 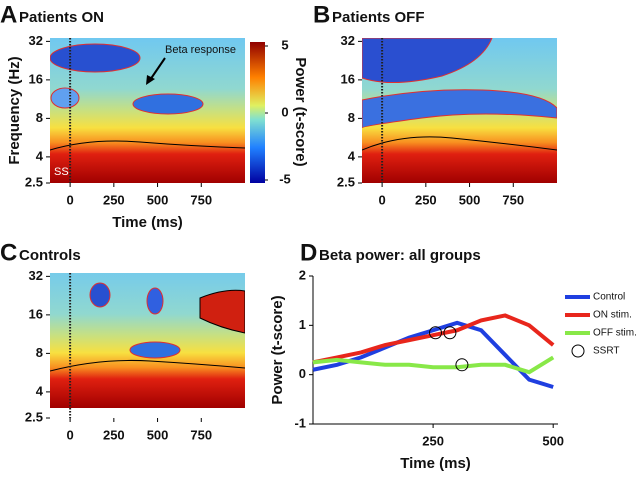 What do you see at coordinates (378, 17) in the screenshot?
I see `panel-title: Patients OFF` at bounding box center [378, 17].